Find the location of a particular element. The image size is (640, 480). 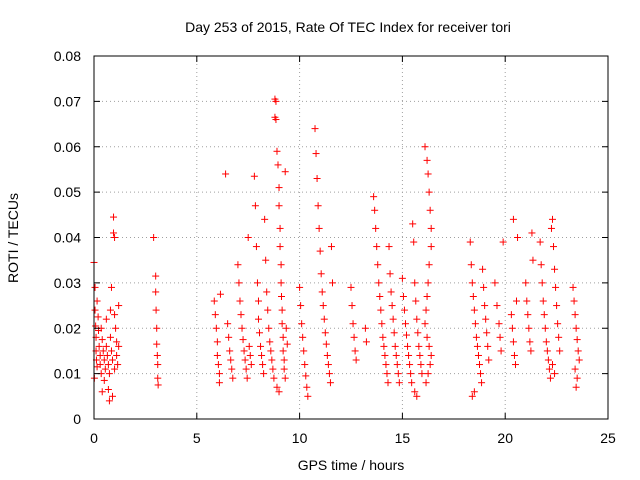

y-tick-label: 0.03 is located at coordinates (67, 283).